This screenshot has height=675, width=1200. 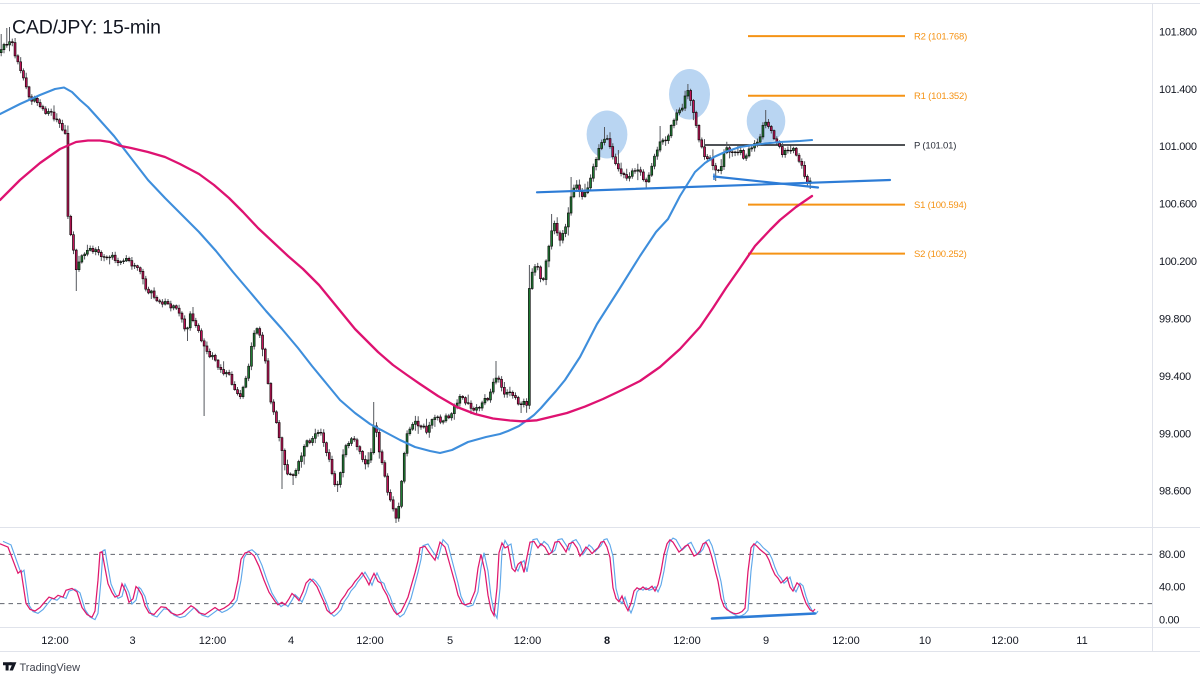 I want to click on svg-text: 8, so click(x=607, y=641).